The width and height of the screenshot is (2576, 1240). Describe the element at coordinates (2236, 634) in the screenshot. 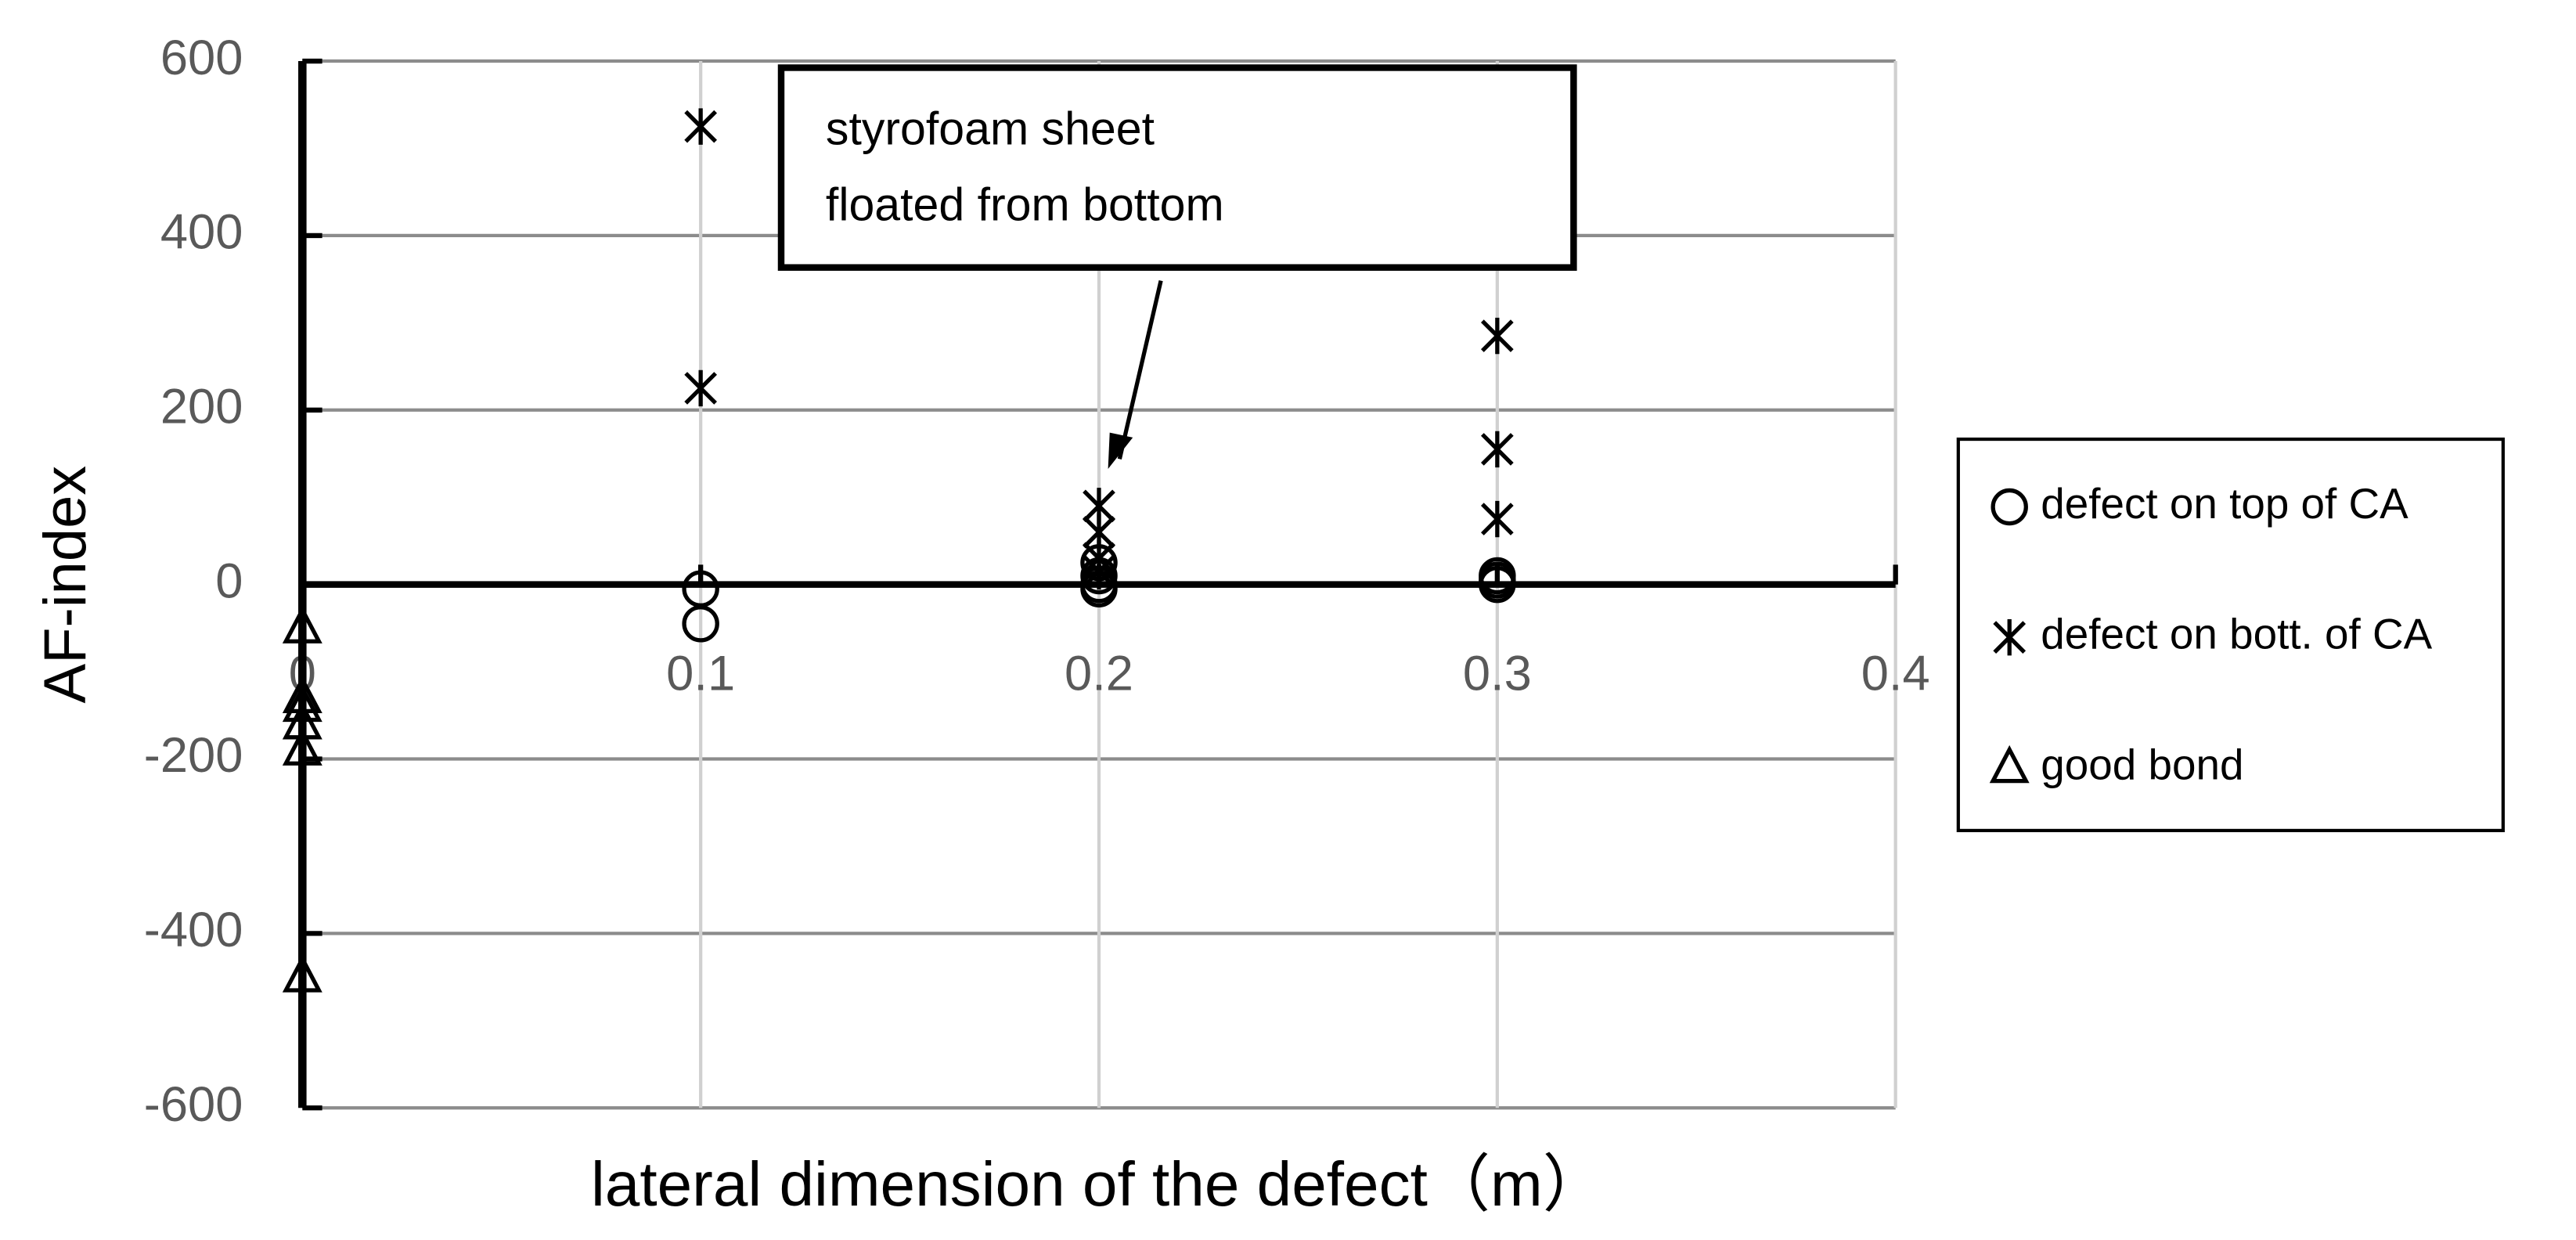

I see `legend-label: defect on bott. of CA` at that location.